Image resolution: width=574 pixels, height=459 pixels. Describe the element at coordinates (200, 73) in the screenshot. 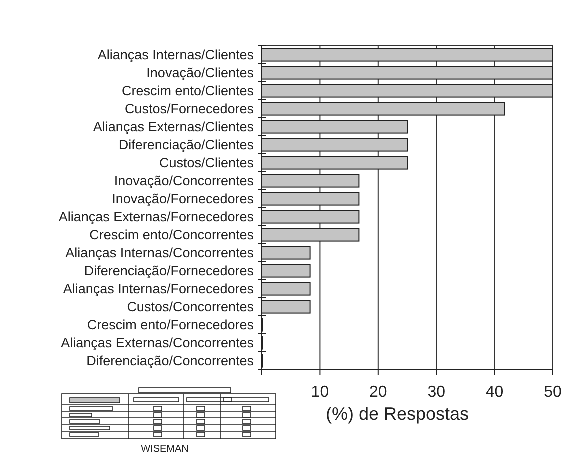

I see `y-tick-label: Inovação/Clientes` at that location.